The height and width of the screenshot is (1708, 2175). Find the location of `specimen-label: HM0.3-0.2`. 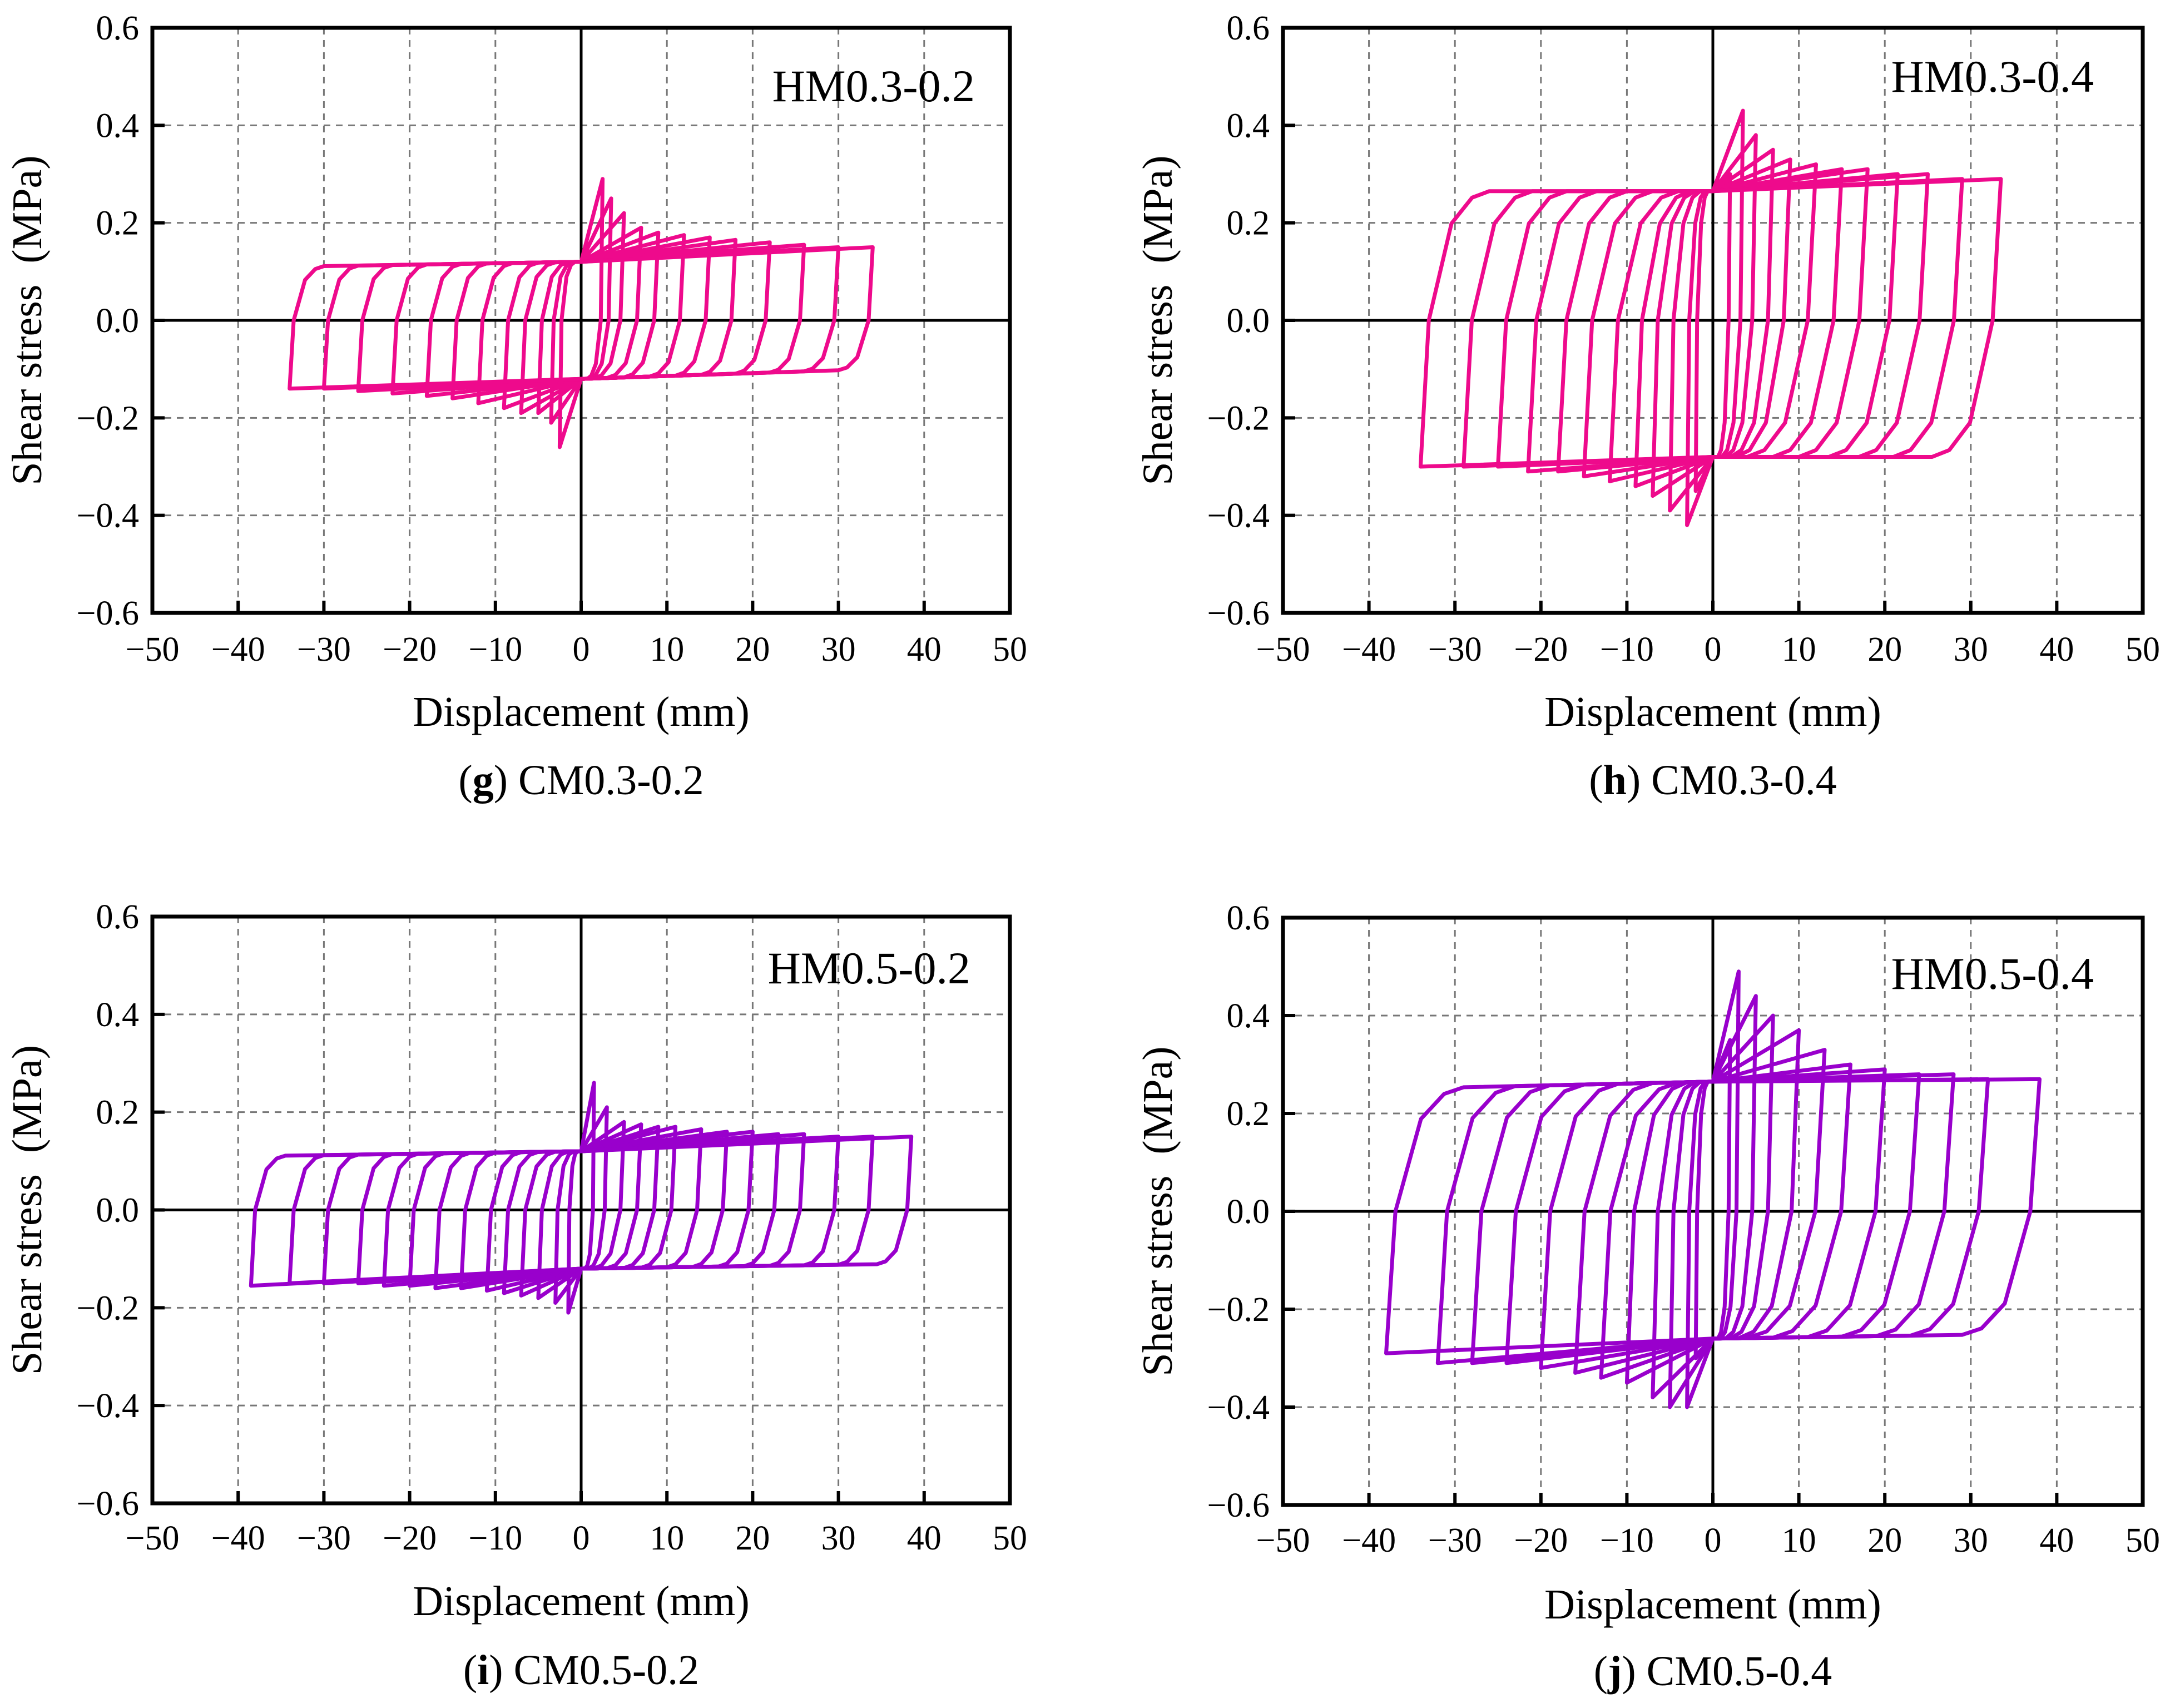

specimen-label: HM0.3-0.2 is located at coordinates (873, 86).